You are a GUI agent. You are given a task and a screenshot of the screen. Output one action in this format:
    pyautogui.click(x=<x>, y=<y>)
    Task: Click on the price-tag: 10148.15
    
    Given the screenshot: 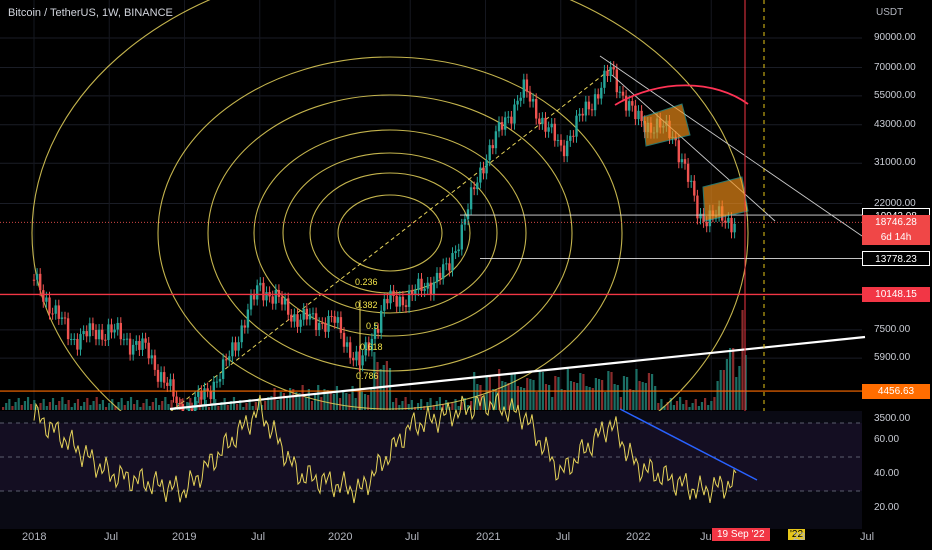 What is the action you would take?
    pyautogui.click(x=896, y=295)
    